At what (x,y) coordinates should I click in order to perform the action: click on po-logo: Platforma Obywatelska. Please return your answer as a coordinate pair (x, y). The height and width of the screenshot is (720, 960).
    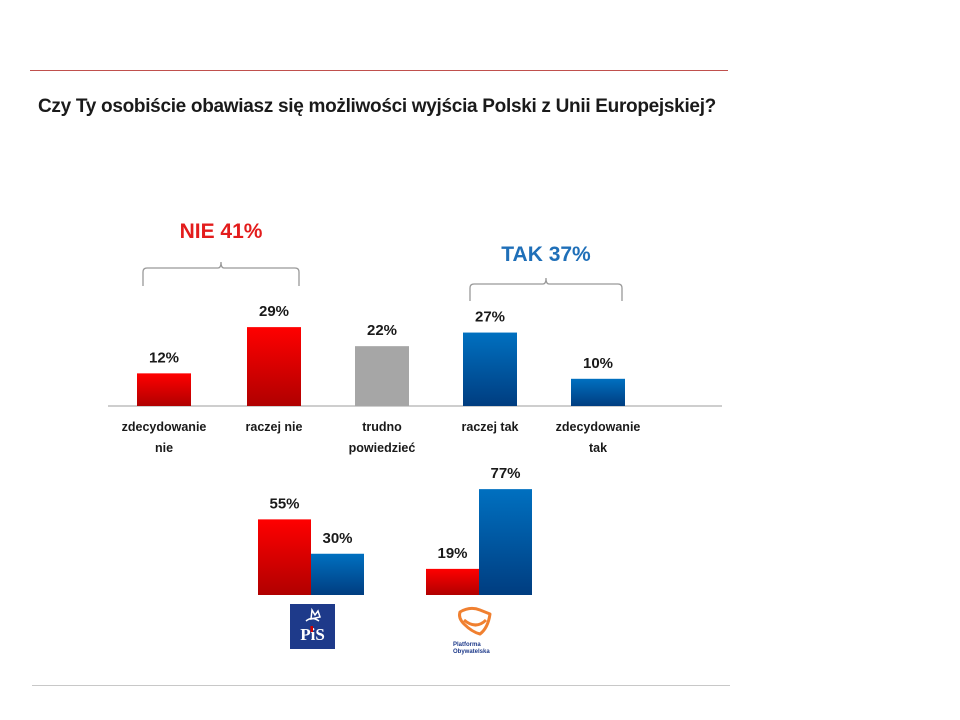
    Looking at the image, I should click on (476, 628).